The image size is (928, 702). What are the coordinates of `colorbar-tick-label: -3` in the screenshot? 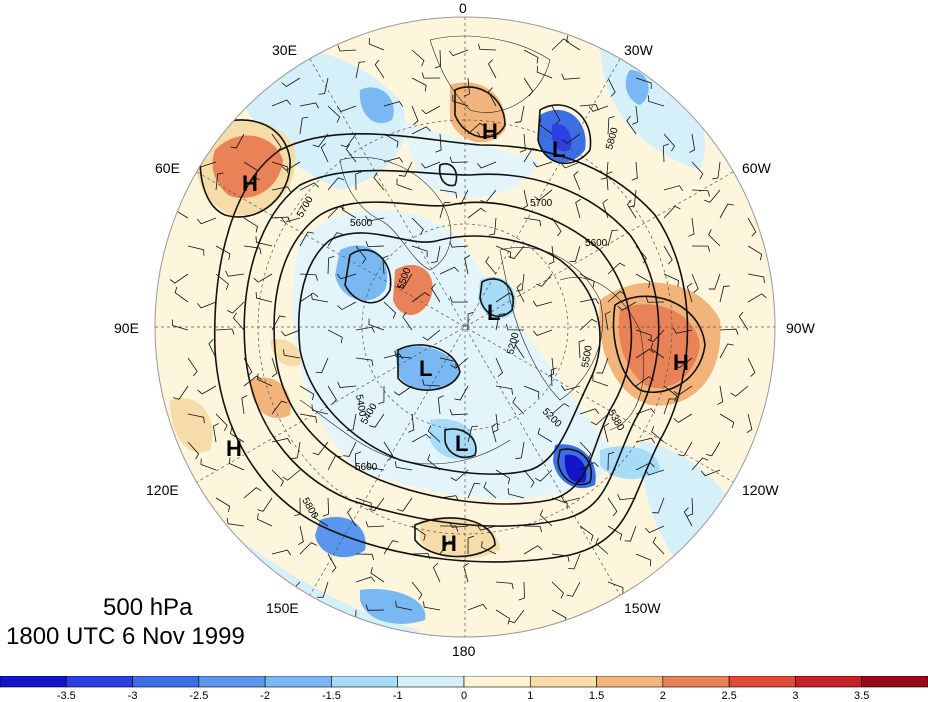 It's located at (132, 696).